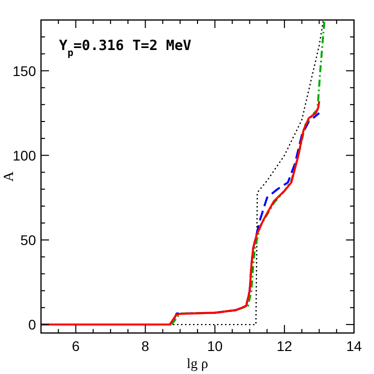 This screenshot has height=374, width=374. I want to click on x-tick-label: 10, so click(215, 346).